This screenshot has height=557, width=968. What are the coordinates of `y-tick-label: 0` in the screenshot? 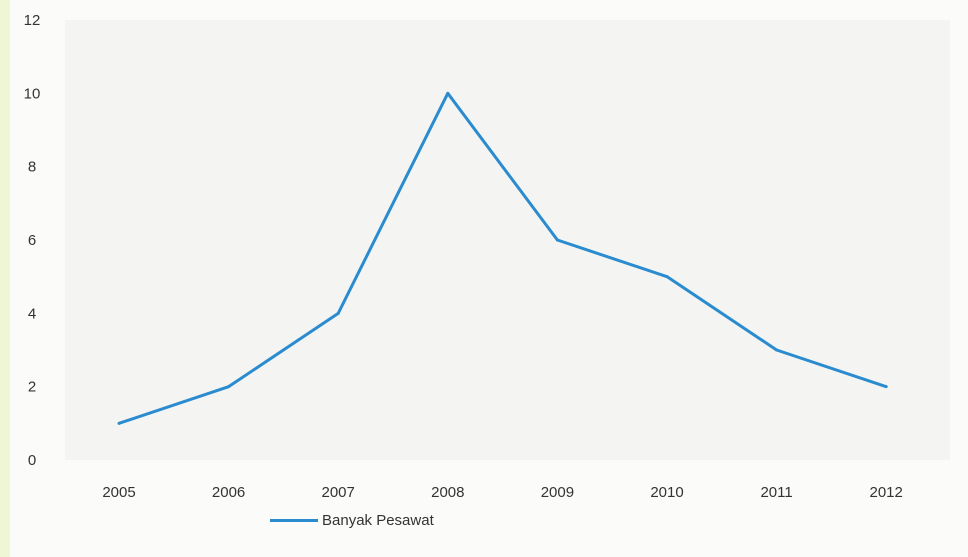 It's located at (32, 460).